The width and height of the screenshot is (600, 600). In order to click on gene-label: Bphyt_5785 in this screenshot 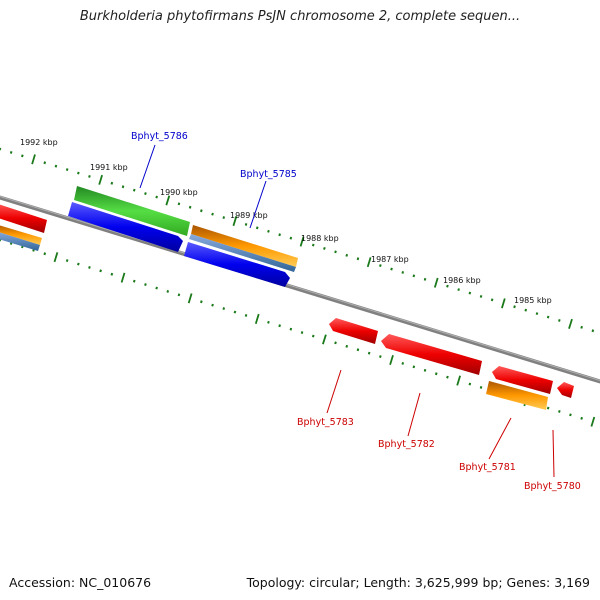, I will do `click(268, 174)`.